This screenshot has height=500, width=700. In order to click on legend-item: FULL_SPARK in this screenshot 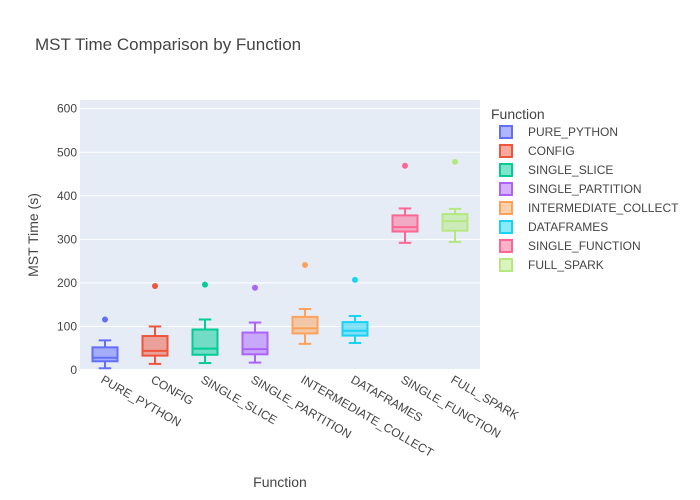, I will do `click(551, 265)`.